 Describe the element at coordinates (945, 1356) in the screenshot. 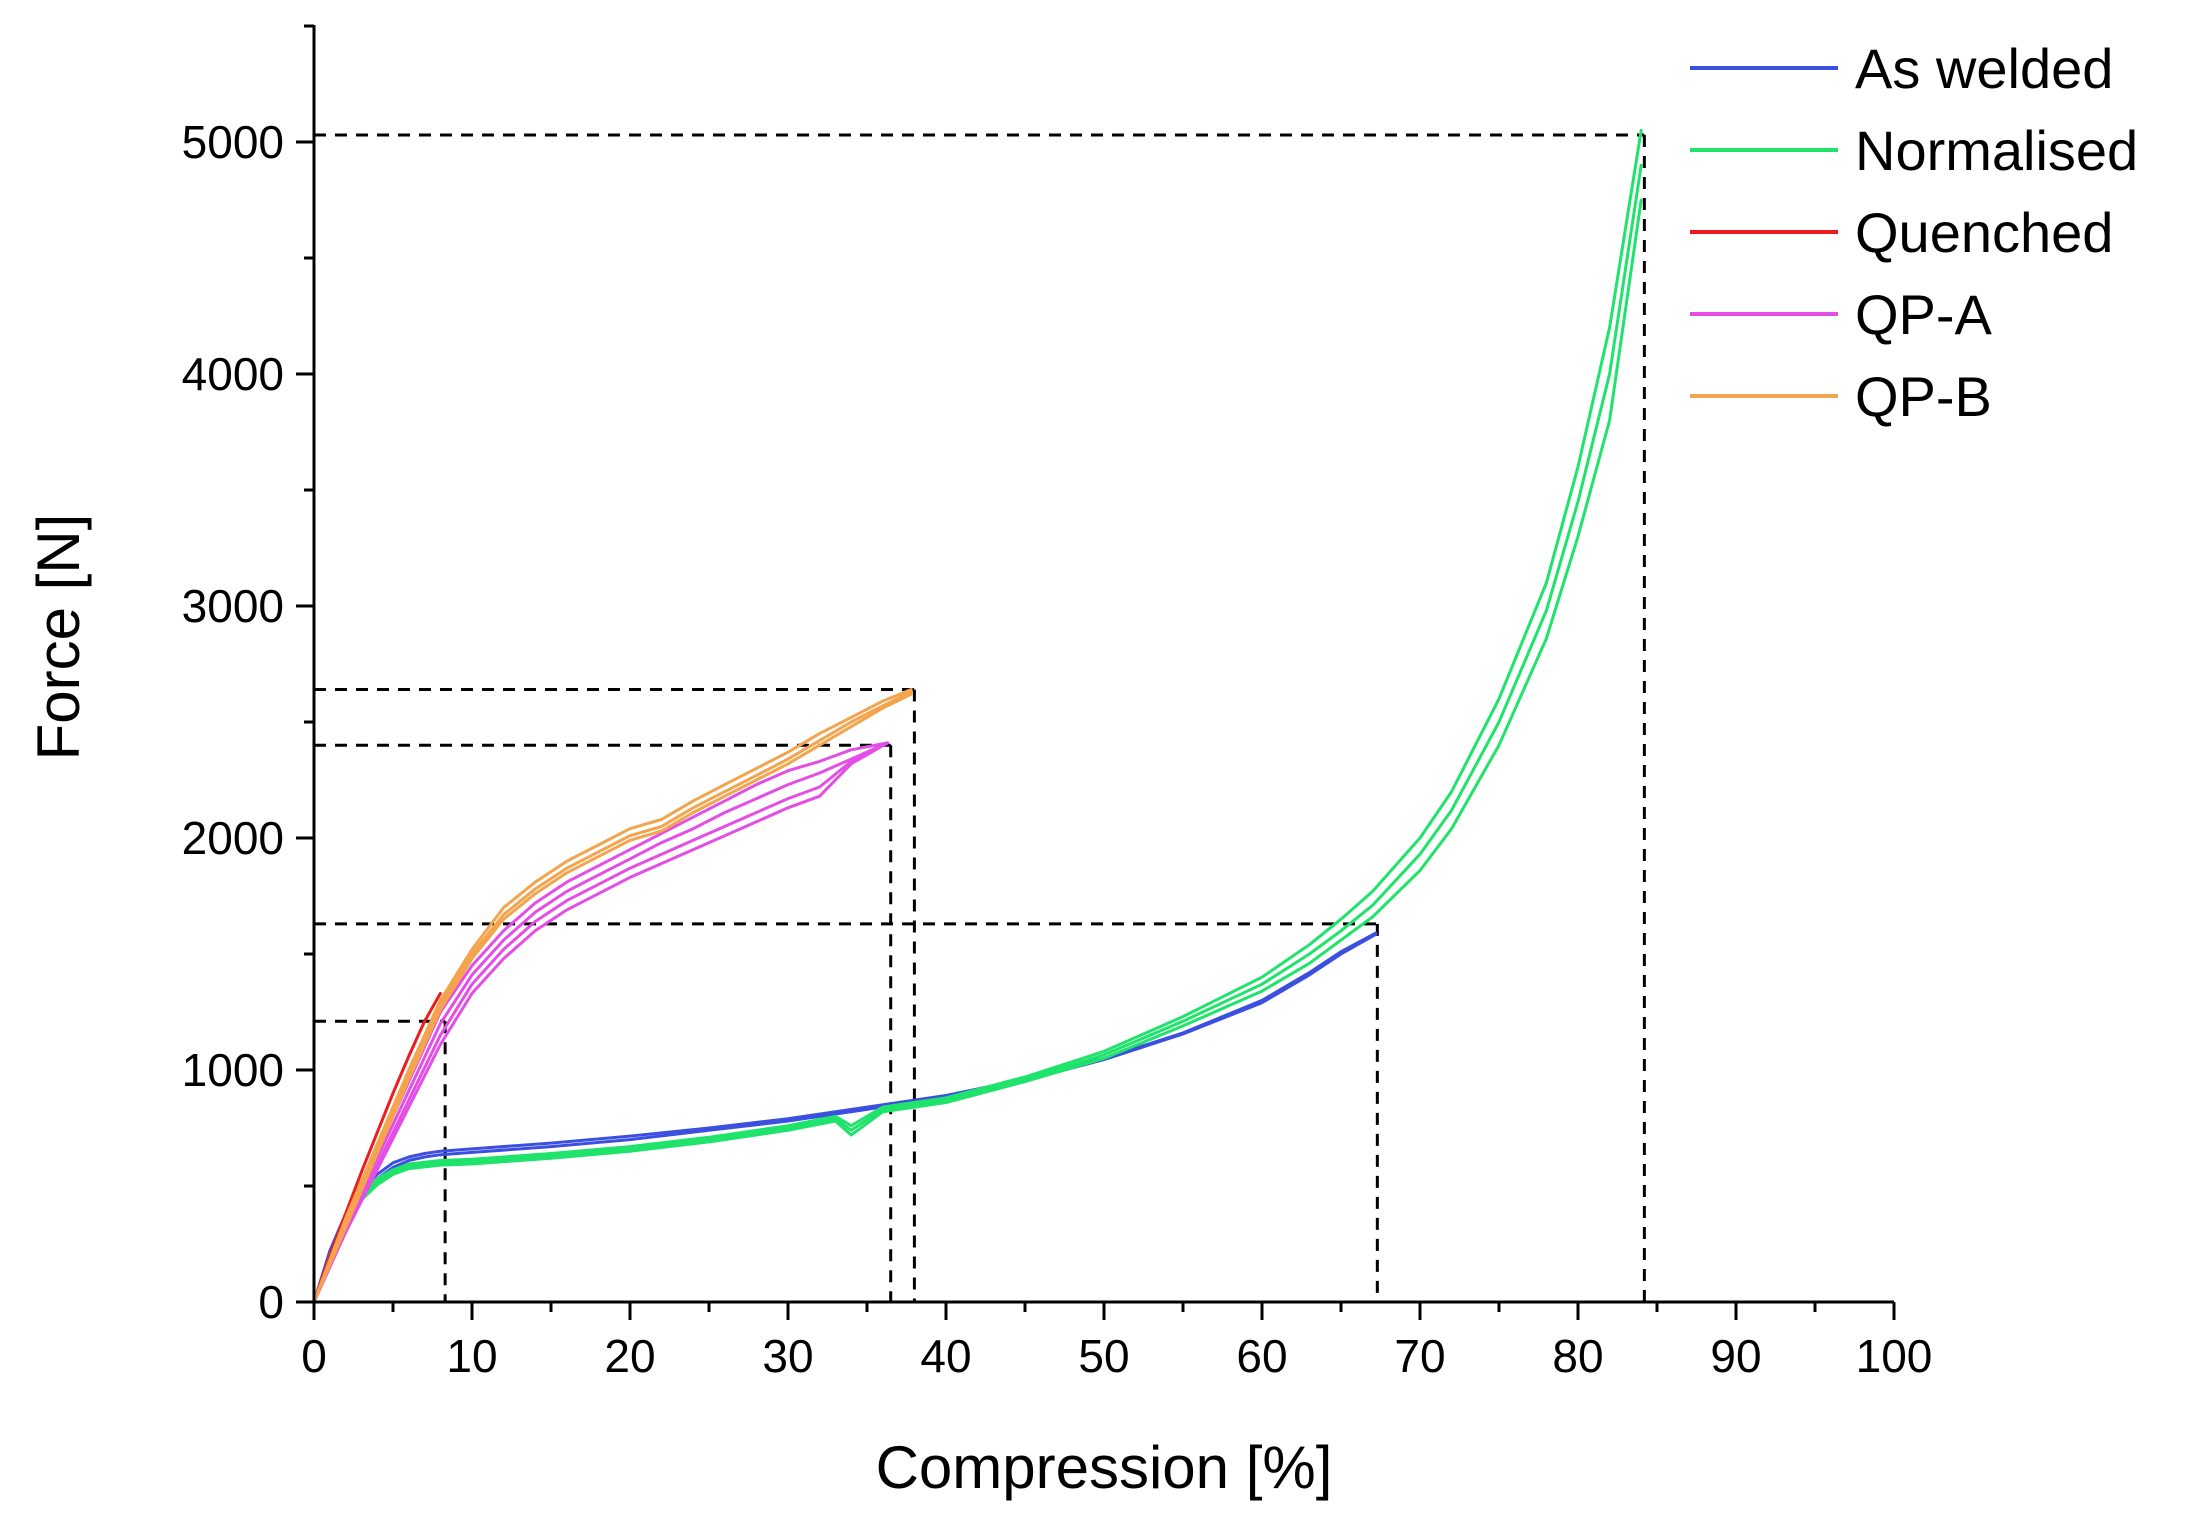

I see `x-tick-label: 40` at that location.